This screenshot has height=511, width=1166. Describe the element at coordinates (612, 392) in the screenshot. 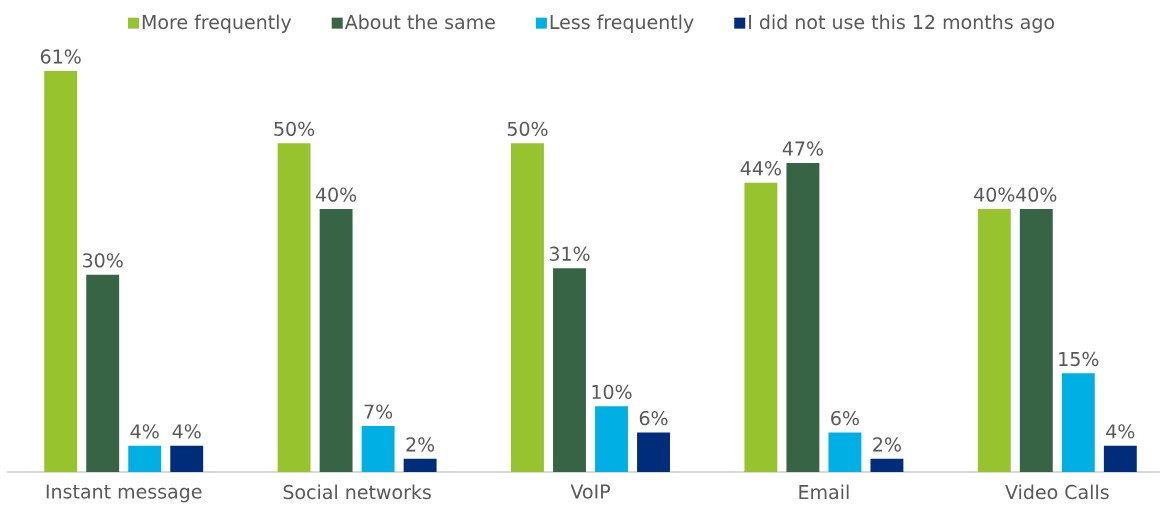

I see `data-label: 10%` at that location.